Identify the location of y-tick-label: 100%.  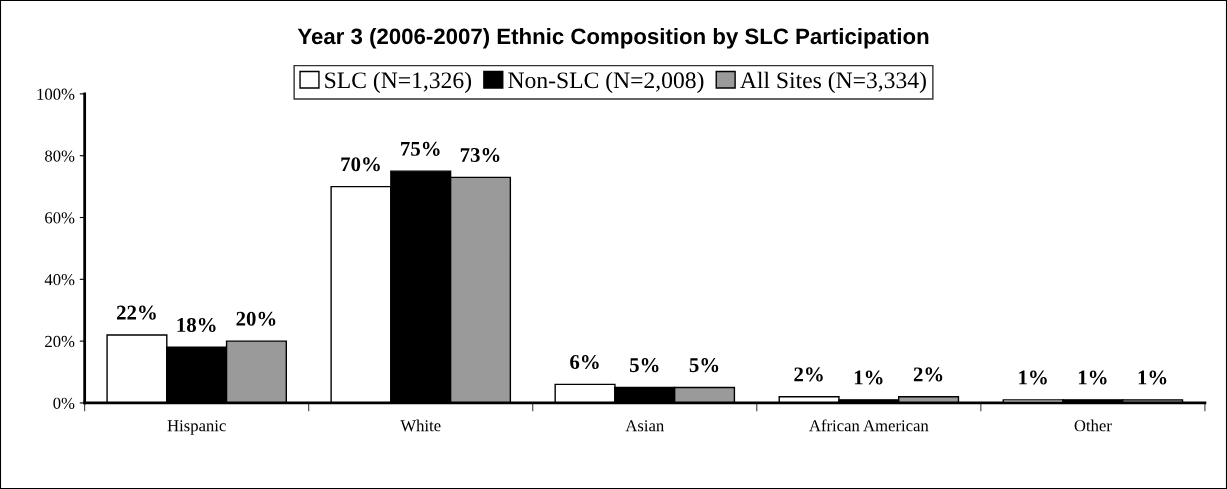
(56, 94).